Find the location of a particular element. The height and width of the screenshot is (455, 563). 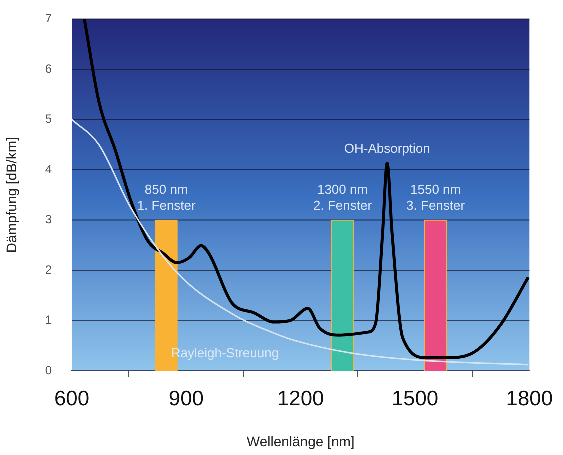

y-tick-label: 1 is located at coordinates (48, 320).